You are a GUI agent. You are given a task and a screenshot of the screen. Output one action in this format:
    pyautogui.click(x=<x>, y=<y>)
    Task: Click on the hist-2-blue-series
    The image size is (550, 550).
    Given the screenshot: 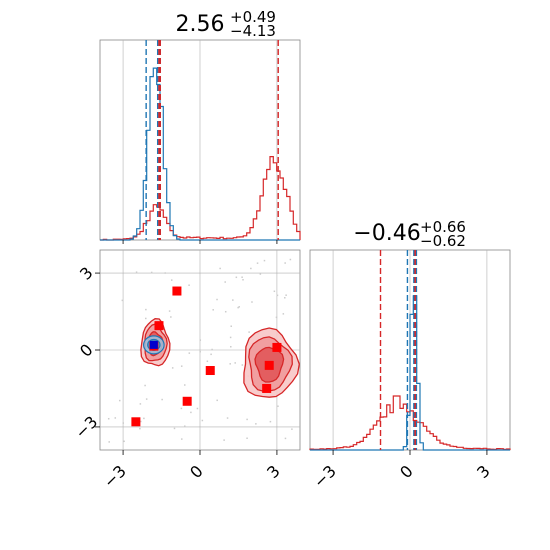 What is the action you would take?
    pyautogui.click(x=410, y=373)
    